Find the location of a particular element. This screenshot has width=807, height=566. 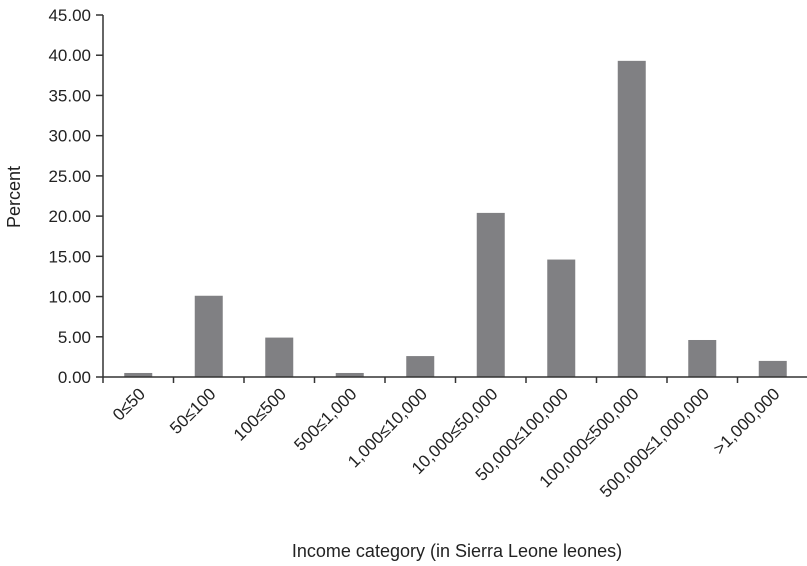

y-tick-label: 45.00 is located at coordinates (69, 15).